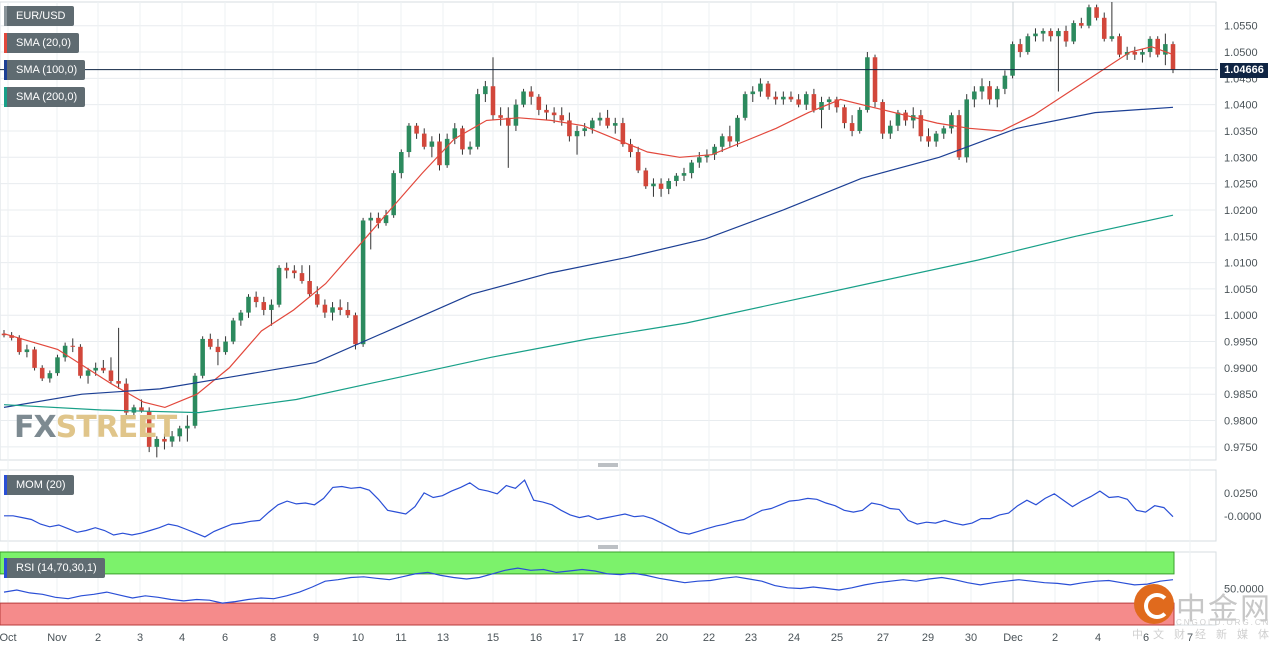 The image size is (1287, 656). Describe the element at coordinates (5, 568) in the screenshot. I see `rsi-badge-bar` at that location.